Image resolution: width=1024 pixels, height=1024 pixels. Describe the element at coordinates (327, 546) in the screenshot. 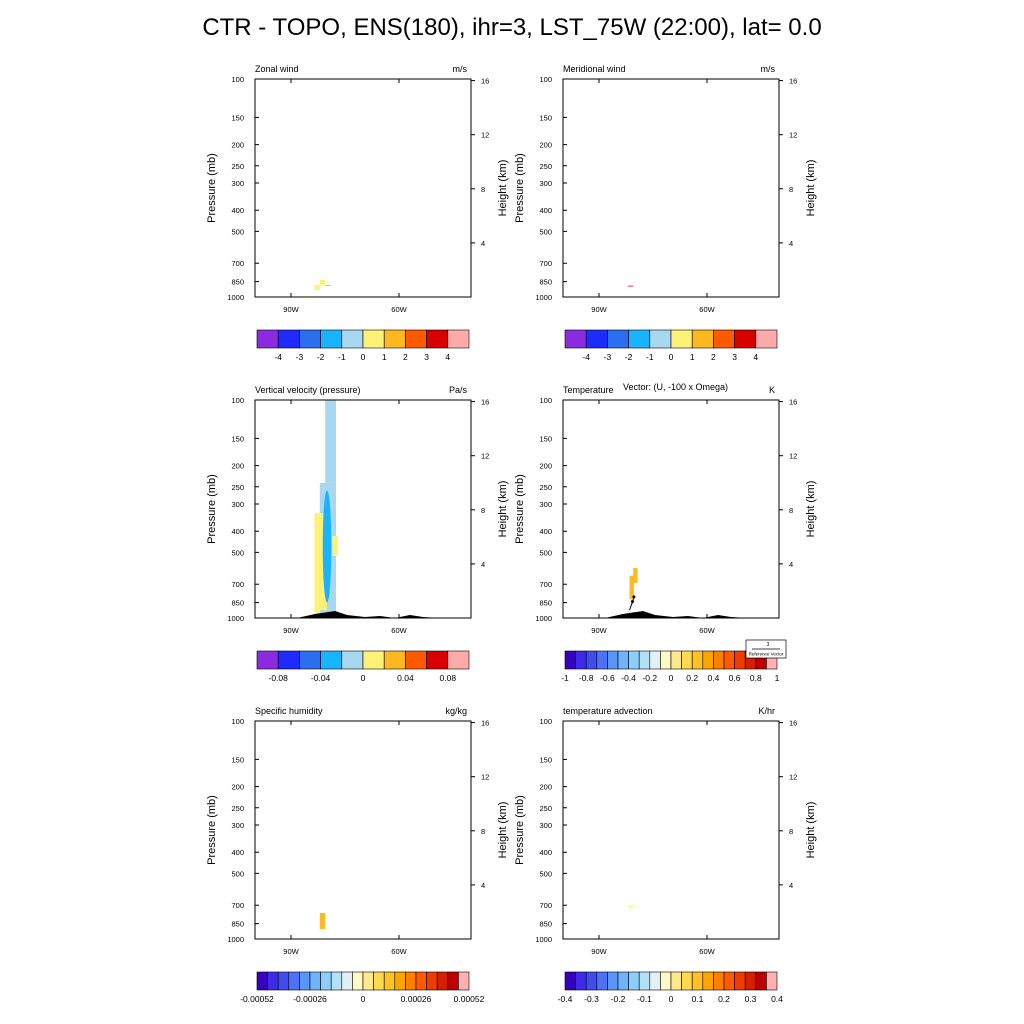

I see `field-core` at that location.